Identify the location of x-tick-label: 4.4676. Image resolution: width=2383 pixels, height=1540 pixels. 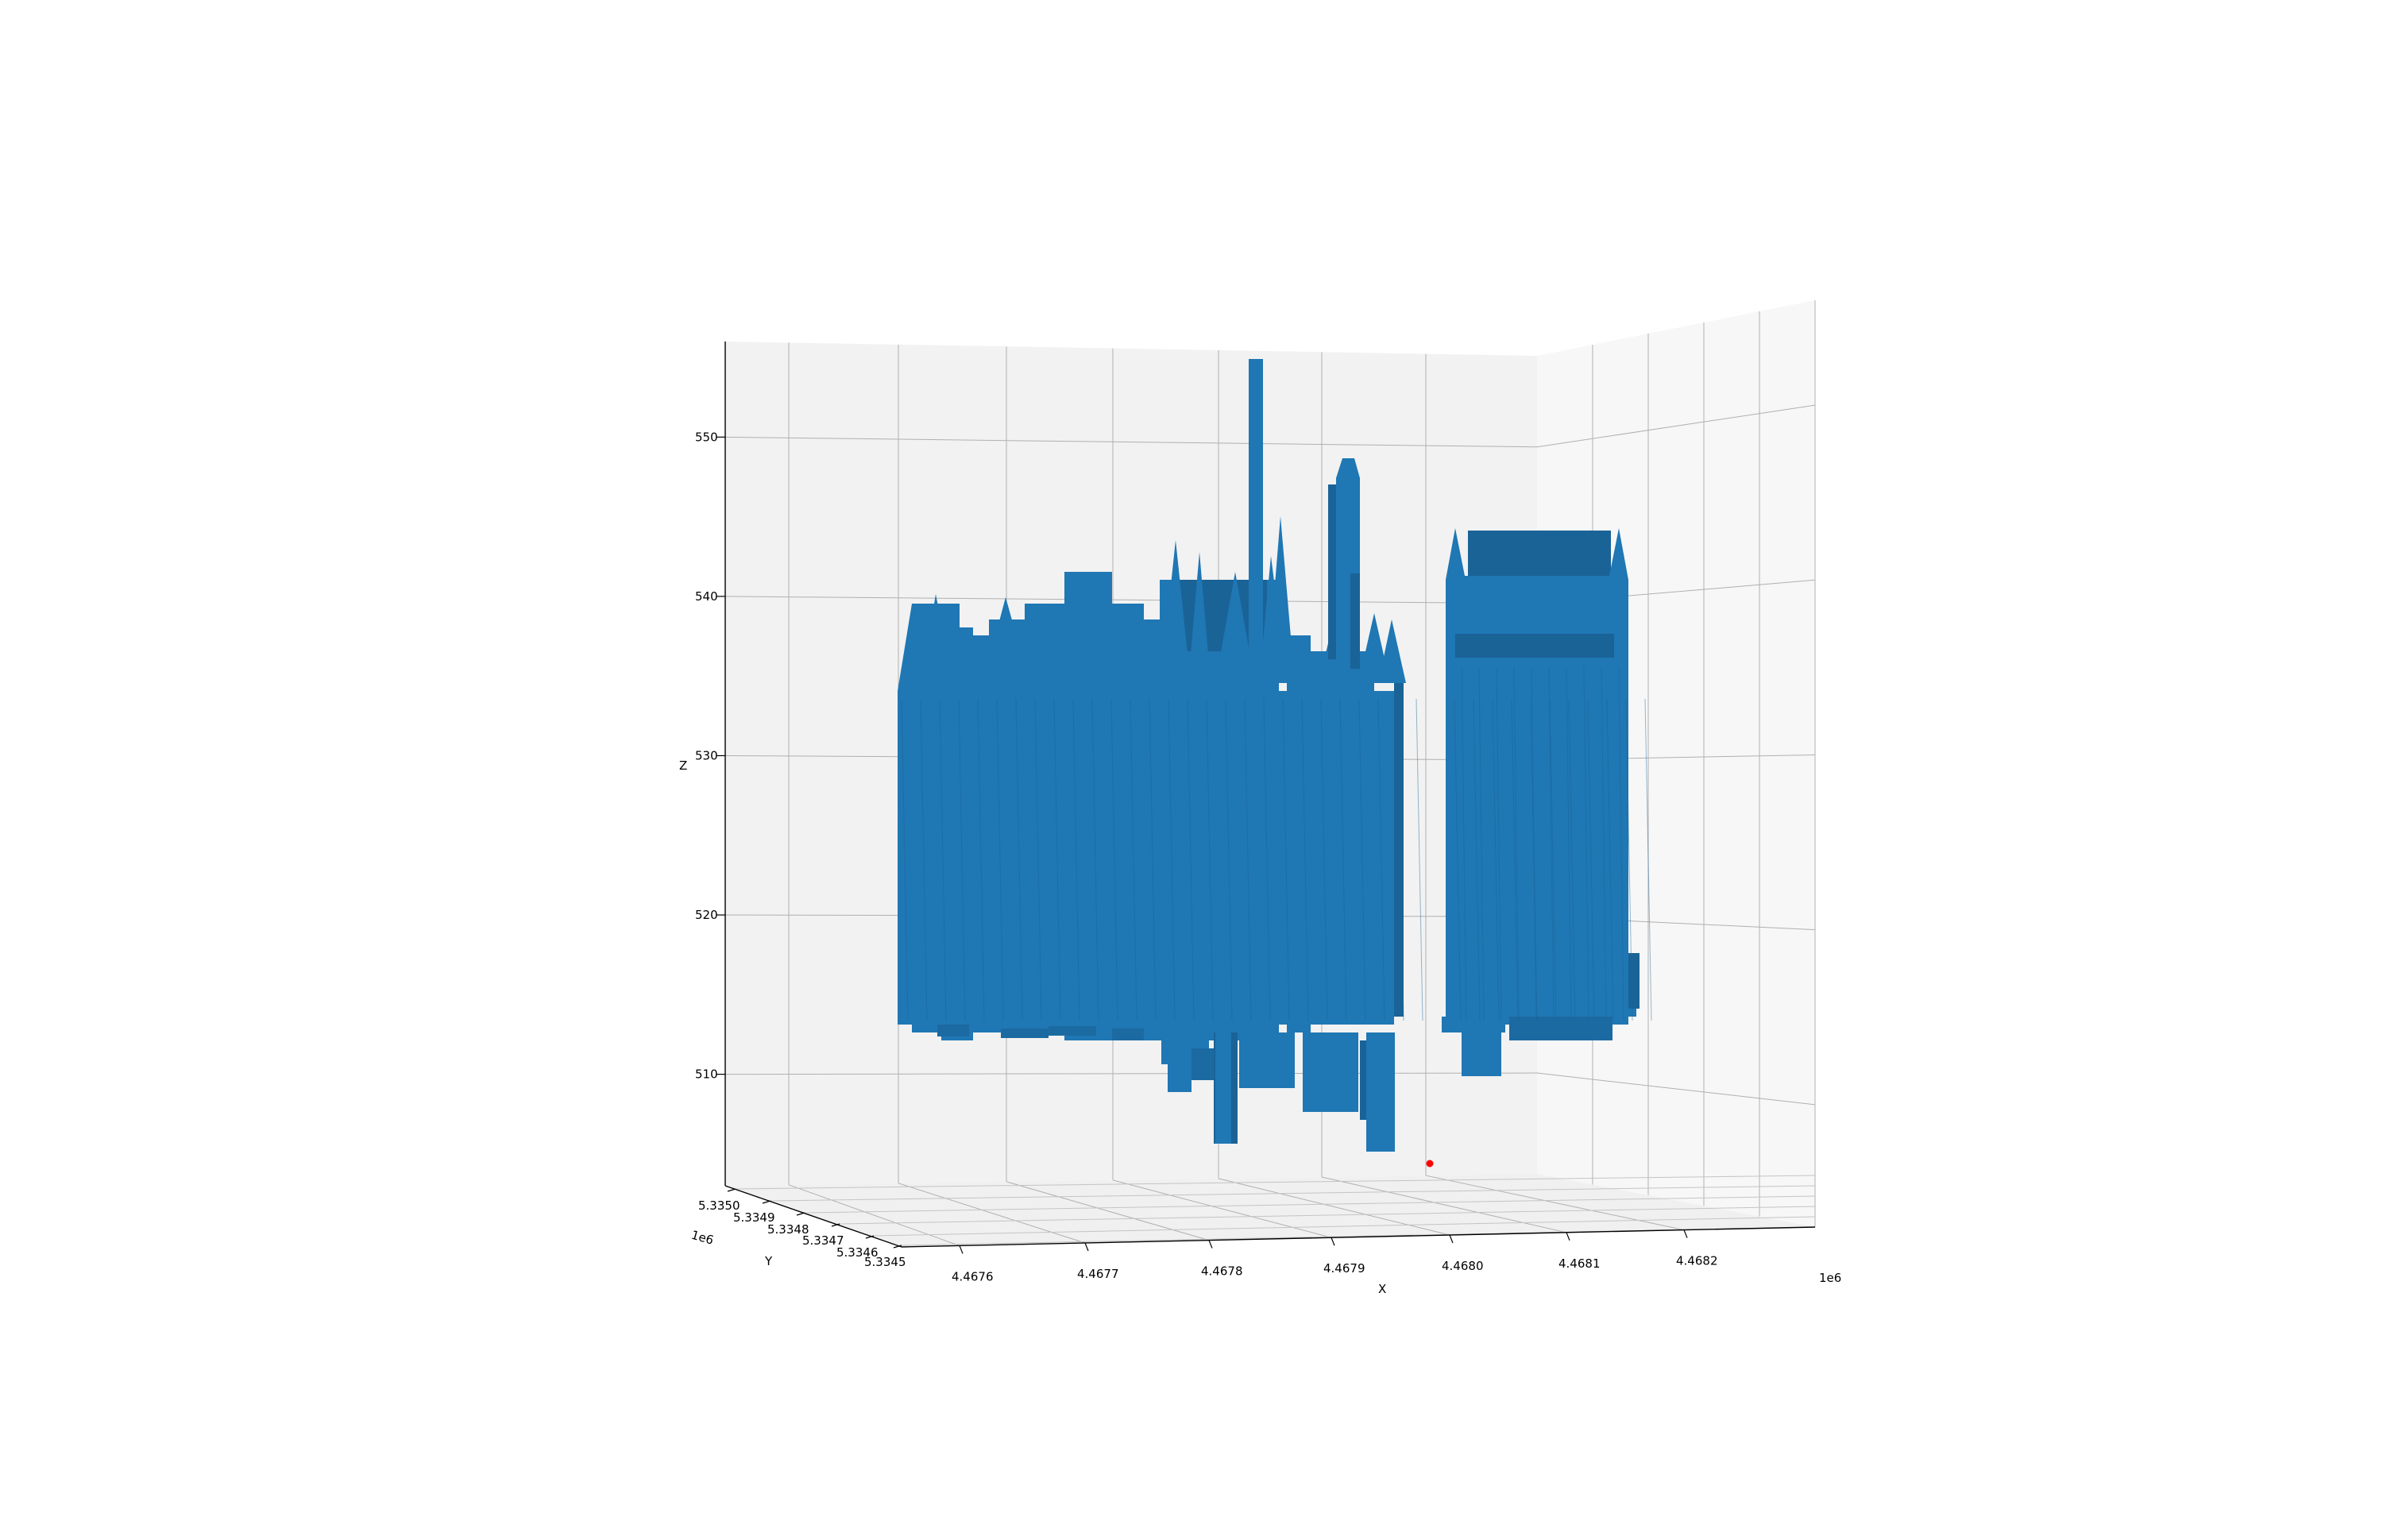
(973, 1276).